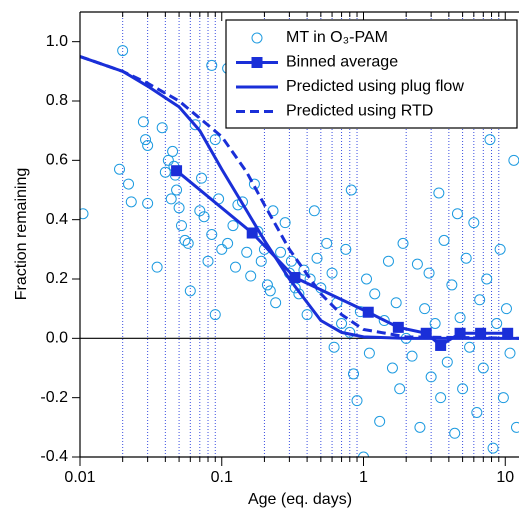 The image size is (519, 512). I want to click on legend-label: MT in O₃-PAM, so click(337, 37).